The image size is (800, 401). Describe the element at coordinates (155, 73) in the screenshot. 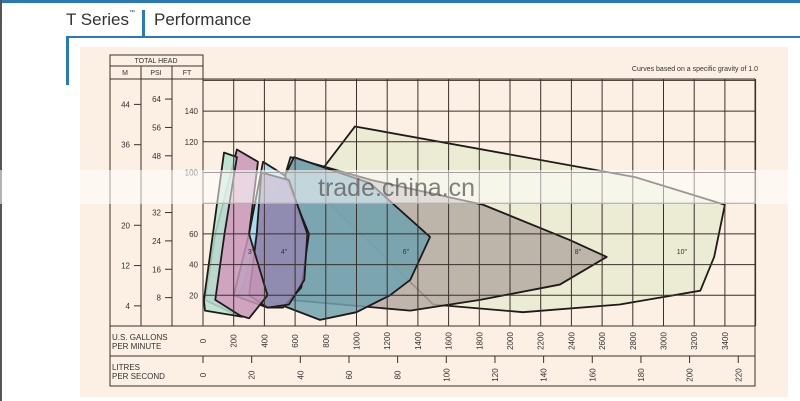

I see `unit-psi: PSI` at that location.